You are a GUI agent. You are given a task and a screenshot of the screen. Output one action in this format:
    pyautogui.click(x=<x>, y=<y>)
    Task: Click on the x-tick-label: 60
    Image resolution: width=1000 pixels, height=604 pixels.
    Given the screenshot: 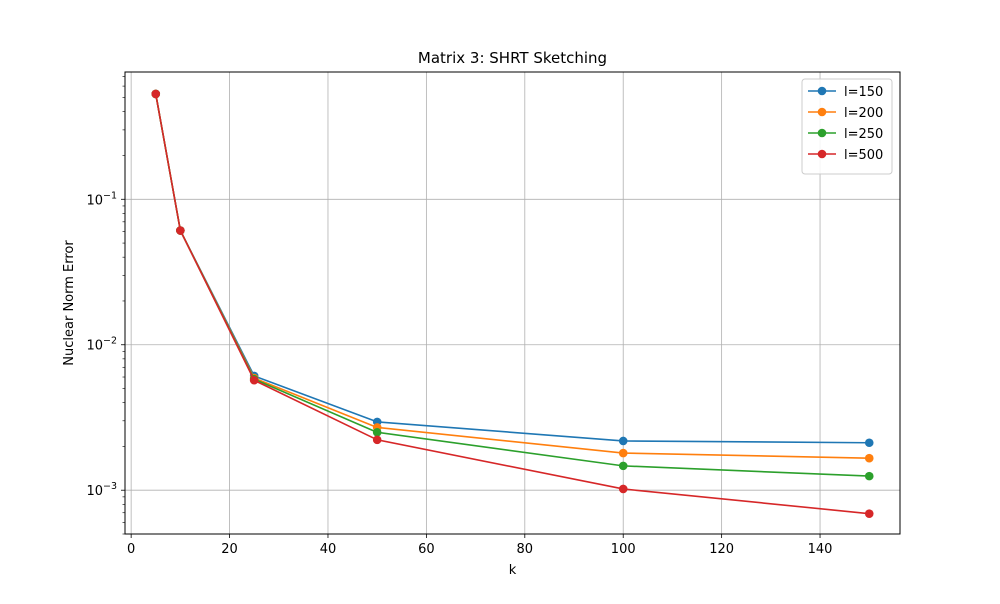 What is the action you would take?
    pyautogui.click(x=426, y=549)
    